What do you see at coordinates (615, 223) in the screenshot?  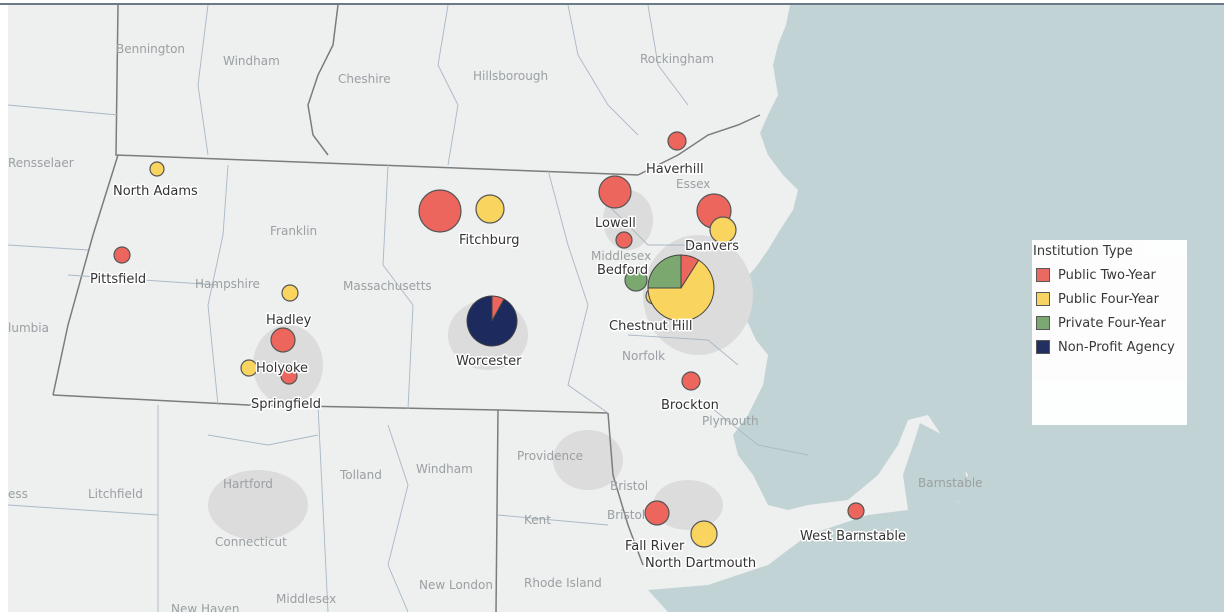 I see `city-label-lowell: Lowell` at bounding box center [615, 223].